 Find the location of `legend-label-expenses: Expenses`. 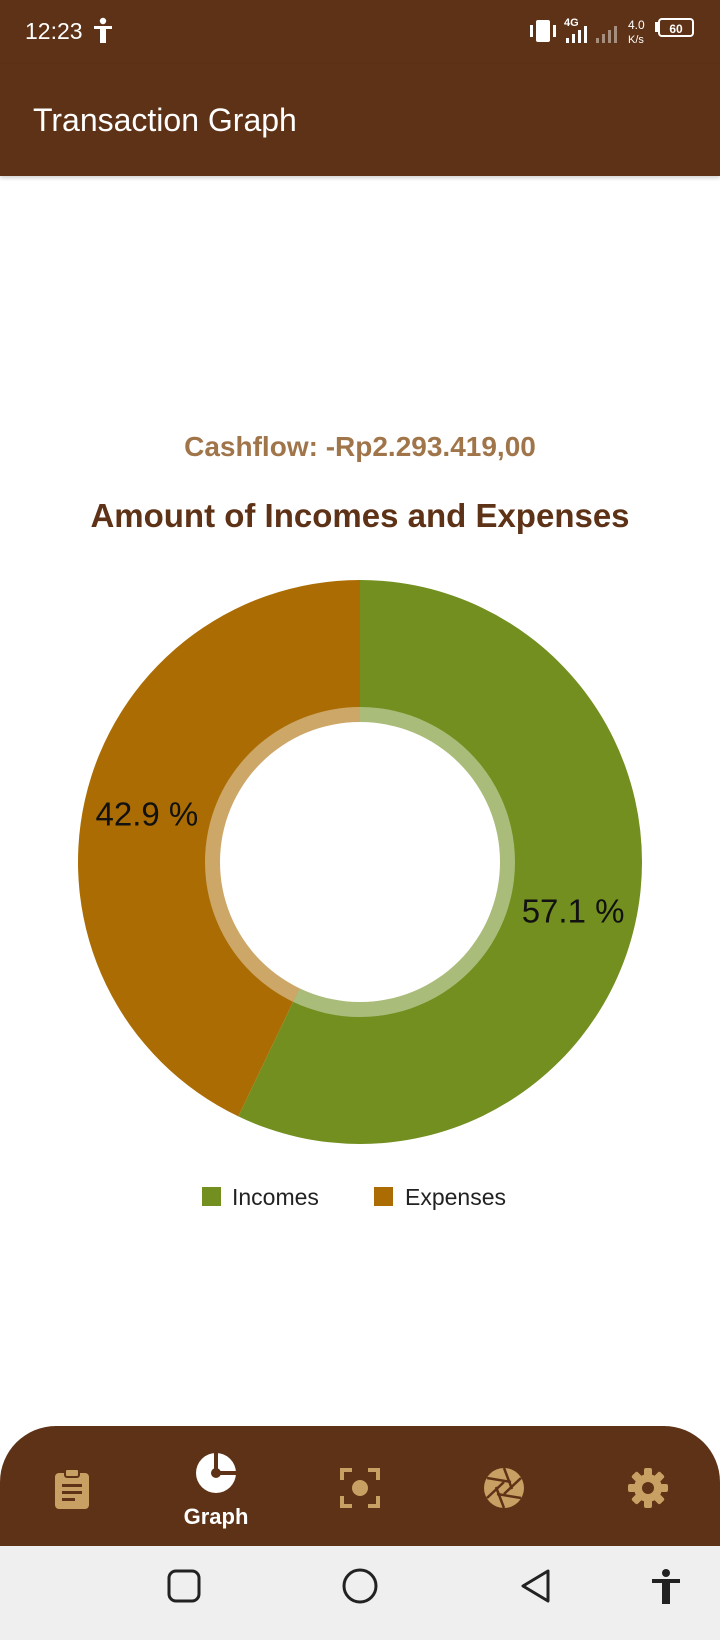

legend-label-expenses: Expenses is located at coordinates (455, 1197).